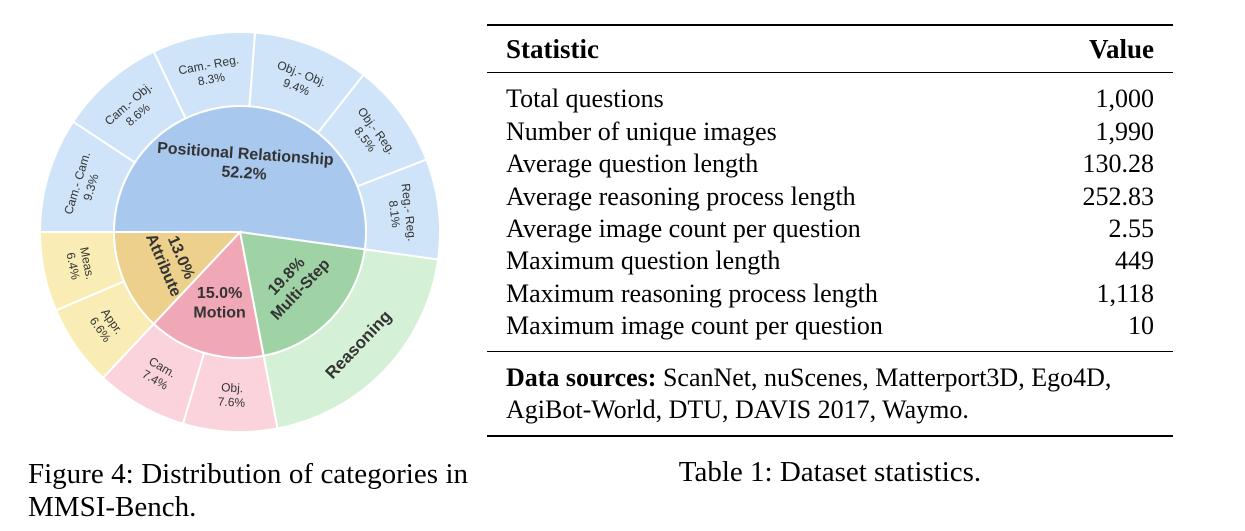 This screenshot has height=531, width=1245. Describe the element at coordinates (401, 213) in the screenshot. I see `outer-label-reg-reg: Reg.- Reg.8.1%` at that location.